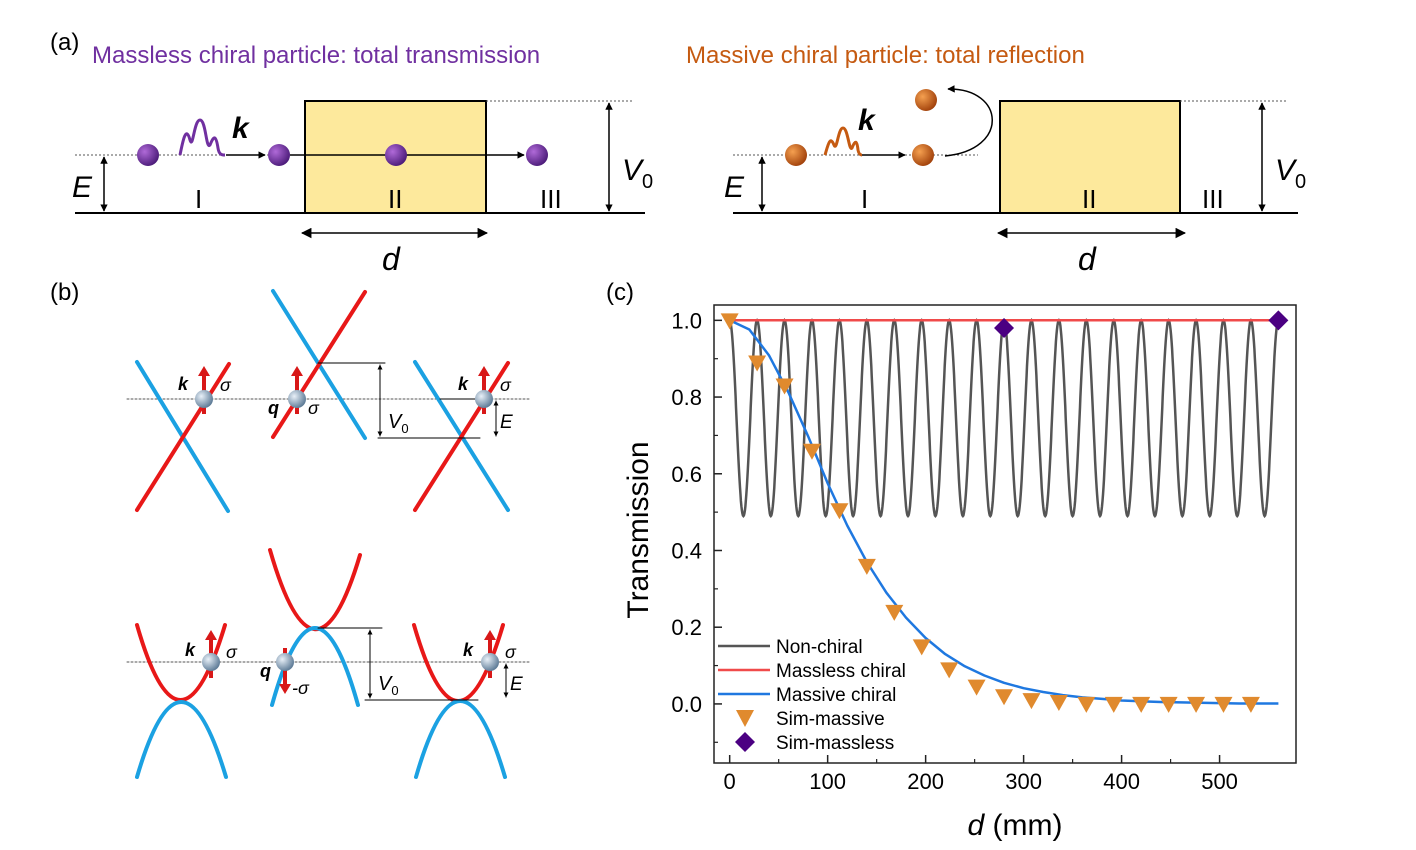 The height and width of the screenshot is (850, 1416). Describe the element at coordinates (506, 422) in the screenshot. I see `e-label-top: E` at that location.